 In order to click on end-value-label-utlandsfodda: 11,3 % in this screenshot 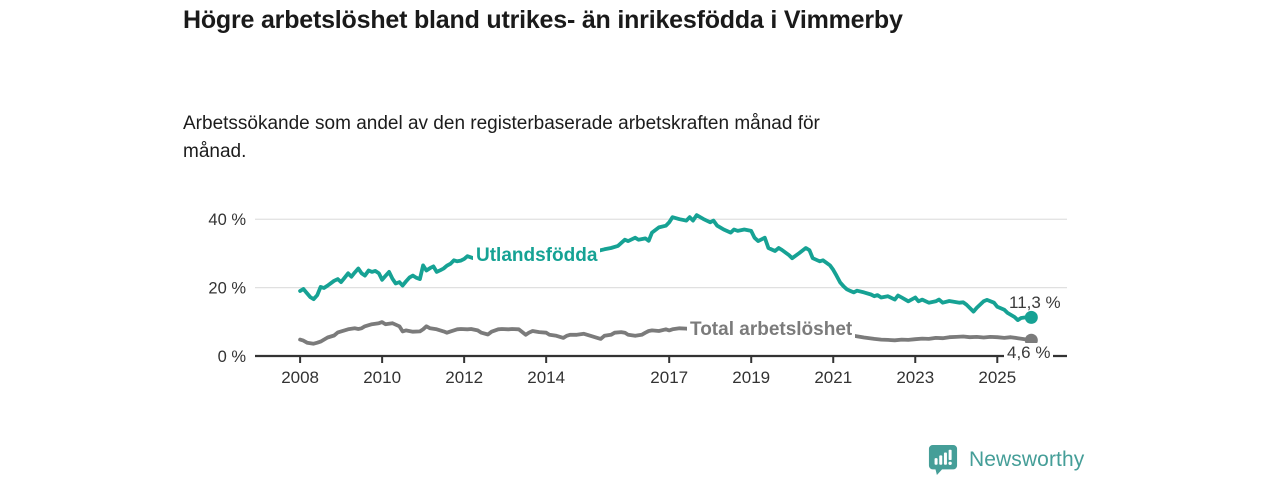, I will do `click(1035, 302)`.